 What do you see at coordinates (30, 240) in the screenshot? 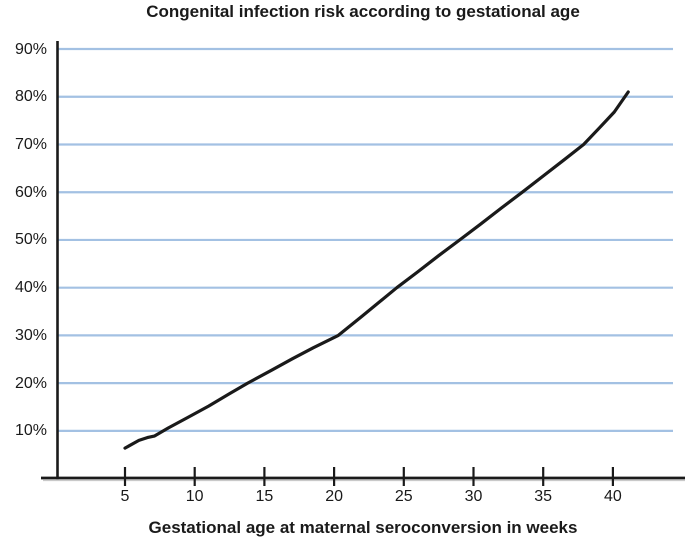
I see `y-tick-label-50: 50%` at bounding box center [30, 240].